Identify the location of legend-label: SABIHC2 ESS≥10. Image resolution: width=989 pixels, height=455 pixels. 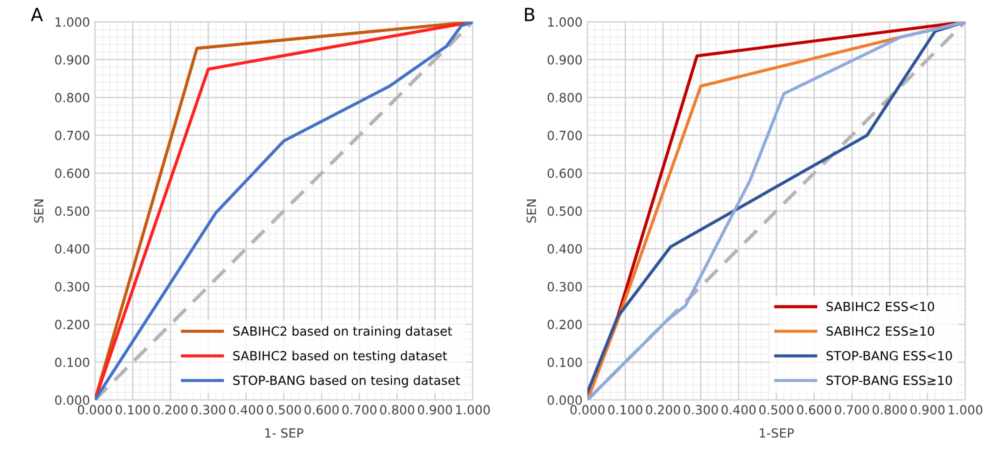
(880, 331).